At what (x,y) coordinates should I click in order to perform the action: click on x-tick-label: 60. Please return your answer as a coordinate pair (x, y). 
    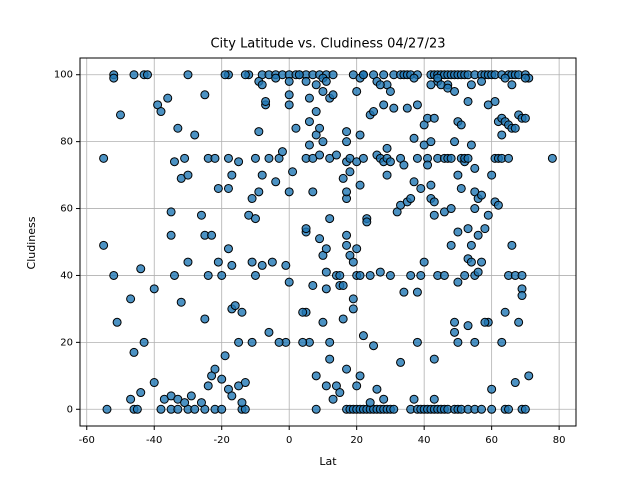
    Looking at the image, I should click on (491, 440).